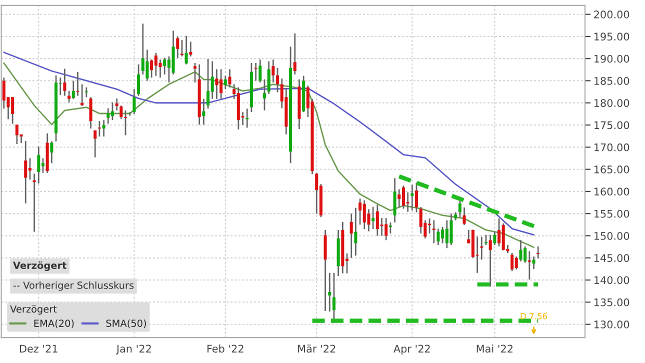 This screenshot has width=645, height=363. Describe the element at coordinates (612, 80) in the screenshot. I see `y-tick-label: 185.00` at that location.